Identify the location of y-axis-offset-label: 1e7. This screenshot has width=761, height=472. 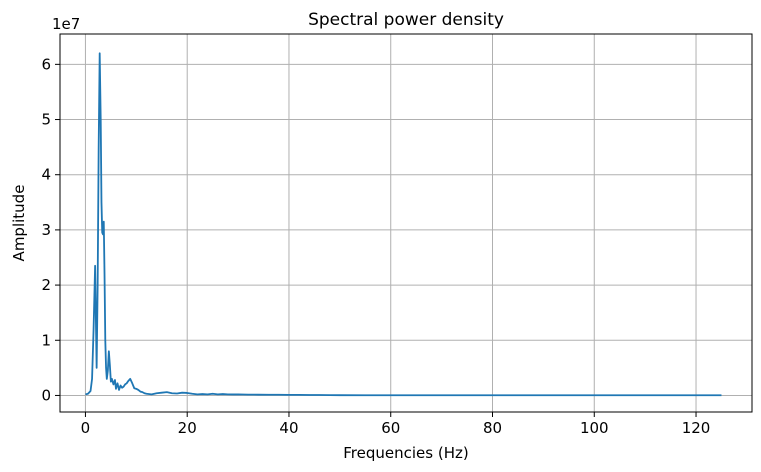
(66, 24).